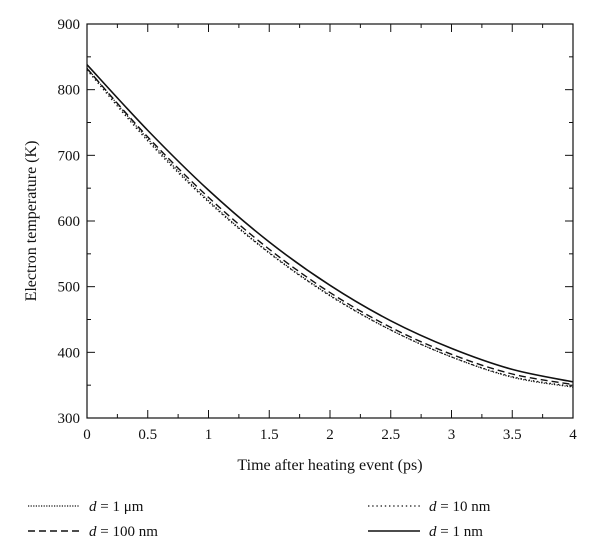 This screenshot has width=600, height=558. Describe the element at coordinates (87, 435) in the screenshot. I see `x-tick-label: 0` at that location.